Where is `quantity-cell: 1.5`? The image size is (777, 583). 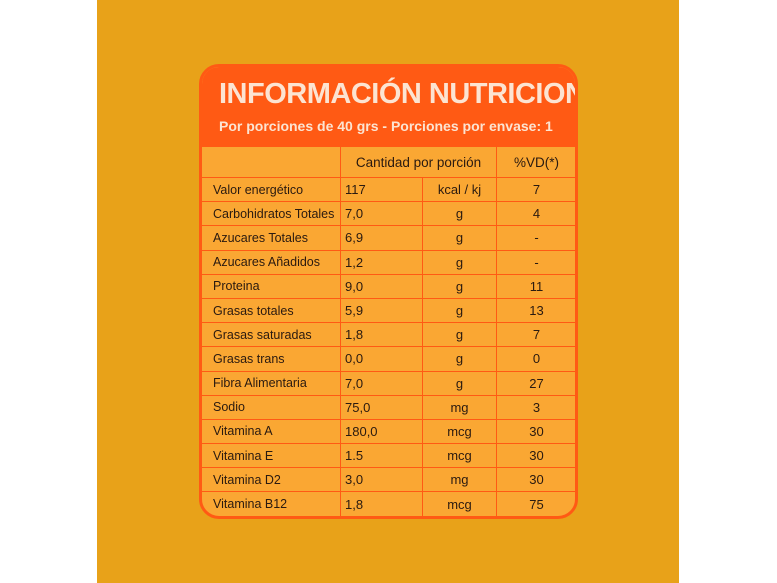 quantity-cell: 1.5 is located at coordinates (381, 456).